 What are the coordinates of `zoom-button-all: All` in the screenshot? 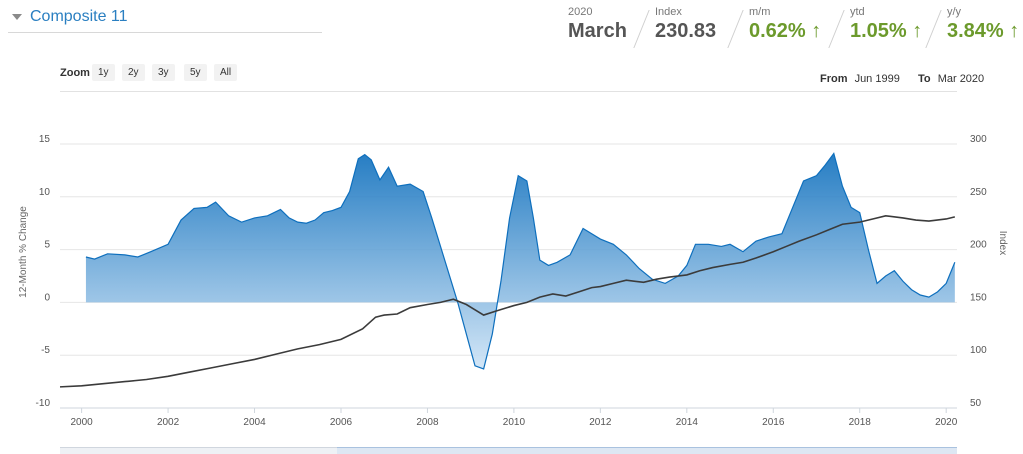 It's located at (226, 72).